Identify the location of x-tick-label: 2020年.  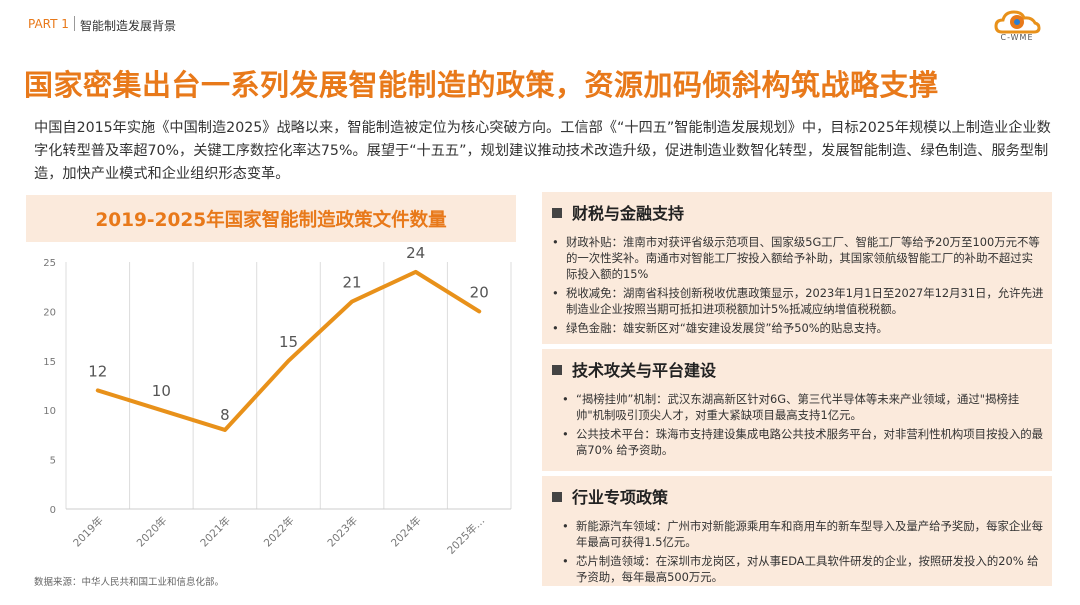
(152, 532).